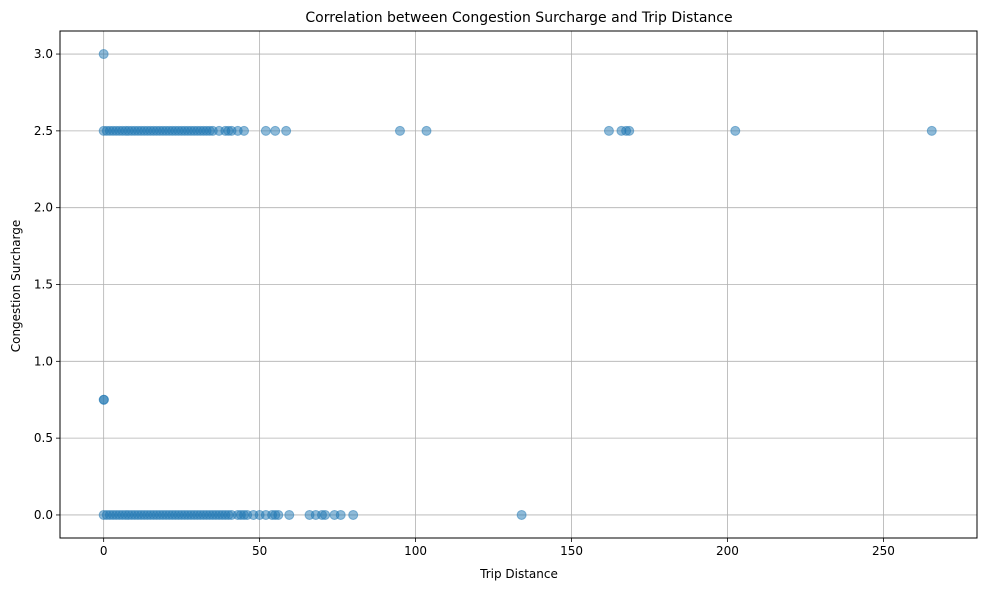 This screenshot has height=590, width=989. Describe the element at coordinates (571, 551) in the screenshot. I see `x-tick-label: 150` at that location.